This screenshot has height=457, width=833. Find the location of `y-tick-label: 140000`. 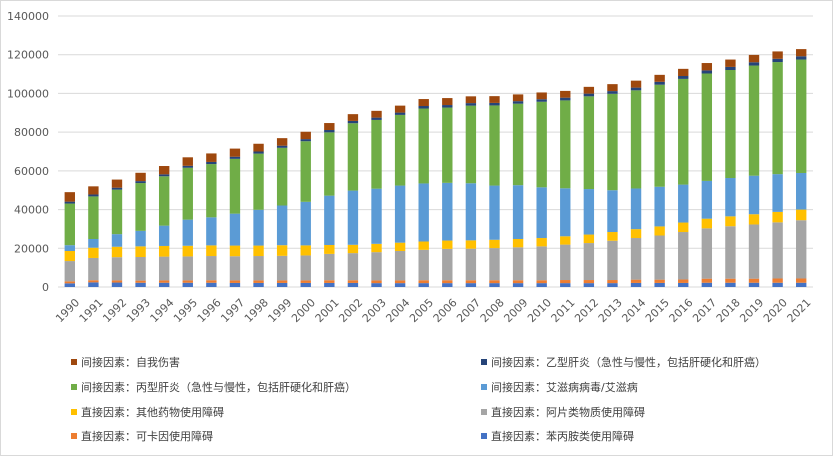

y-tick-label: 140000 is located at coordinates (28, 16).